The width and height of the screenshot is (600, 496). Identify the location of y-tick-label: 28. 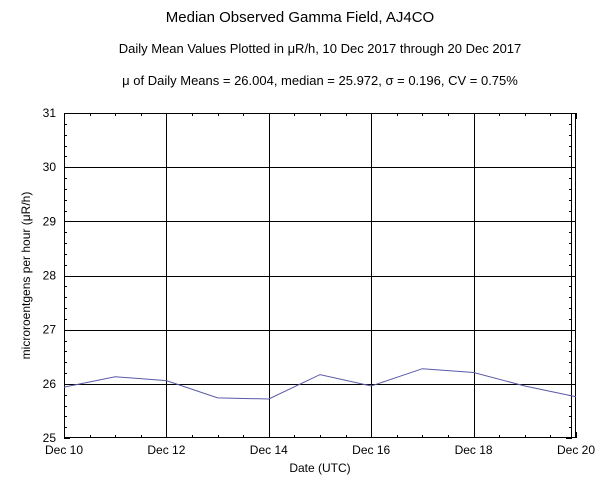
(50, 276).